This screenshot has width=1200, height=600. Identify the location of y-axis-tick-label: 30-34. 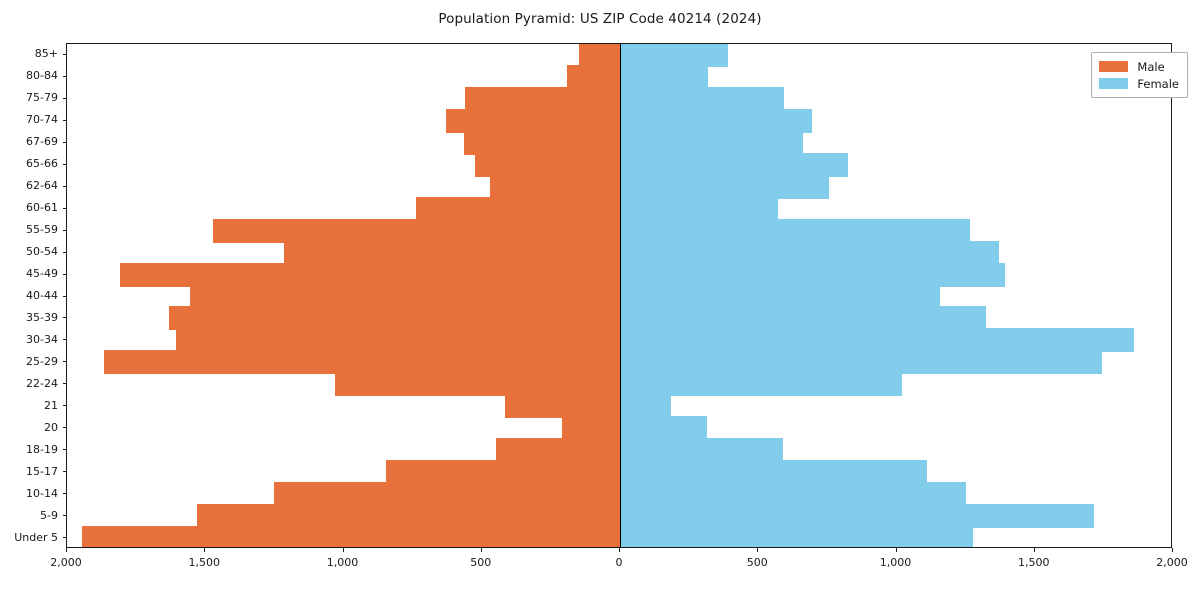
(42, 339).